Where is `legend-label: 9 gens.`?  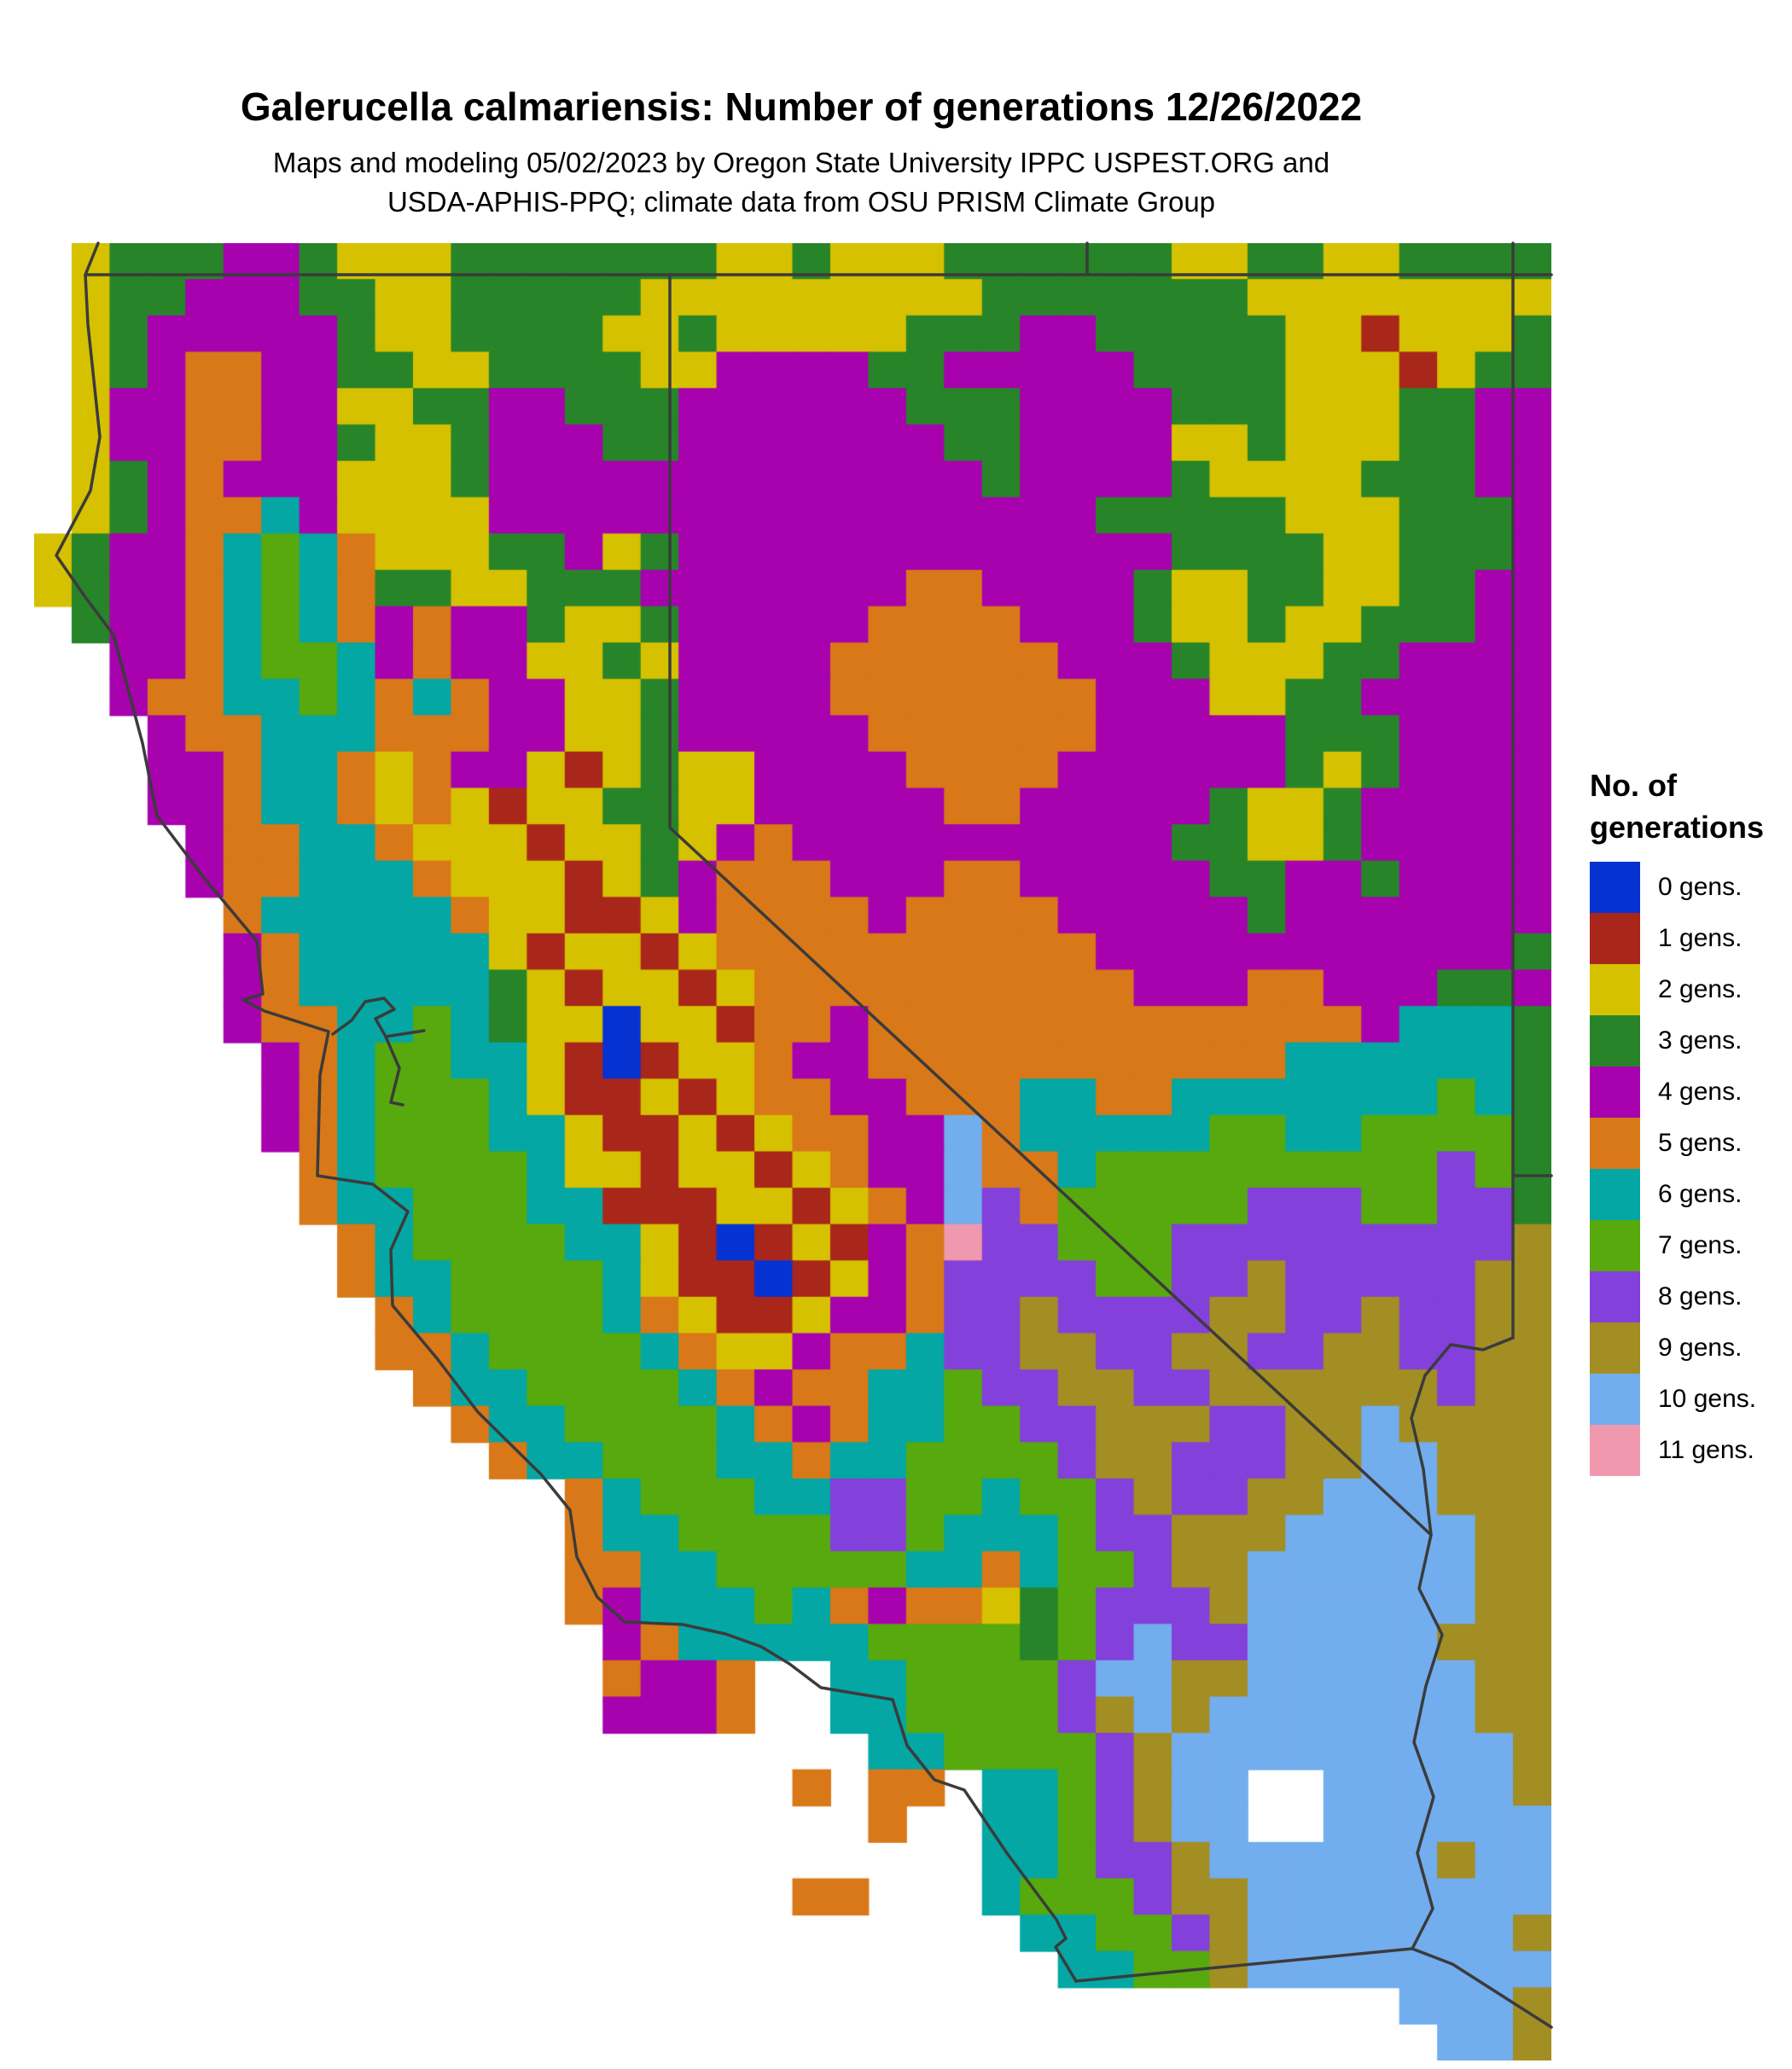
legend-label: 9 gens. is located at coordinates (1700, 1348).